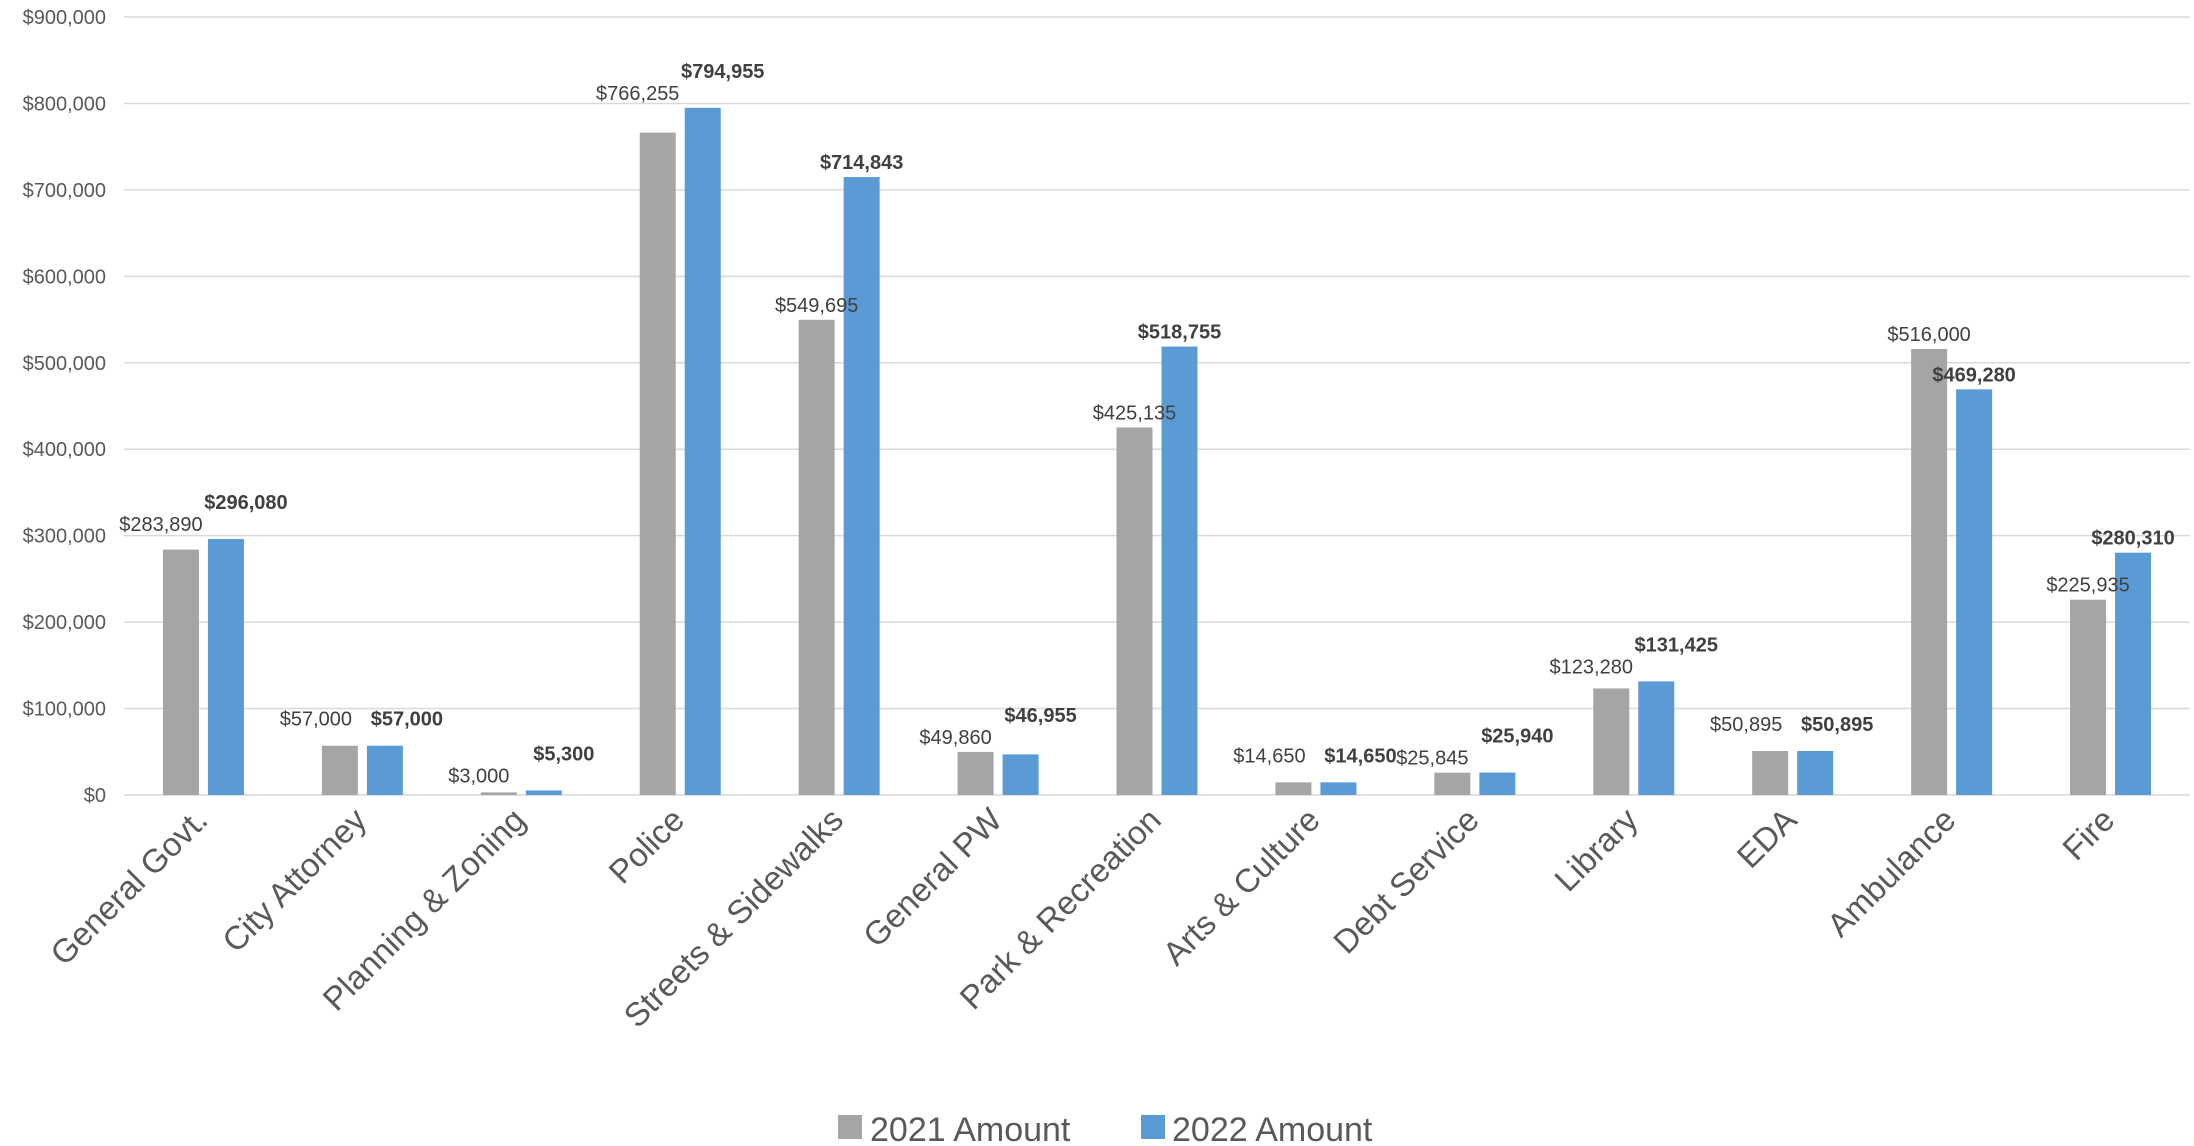 This screenshot has width=2194, height=1146. What do you see at coordinates (64, 104) in the screenshot?
I see `y-tick-label: $800,000` at bounding box center [64, 104].